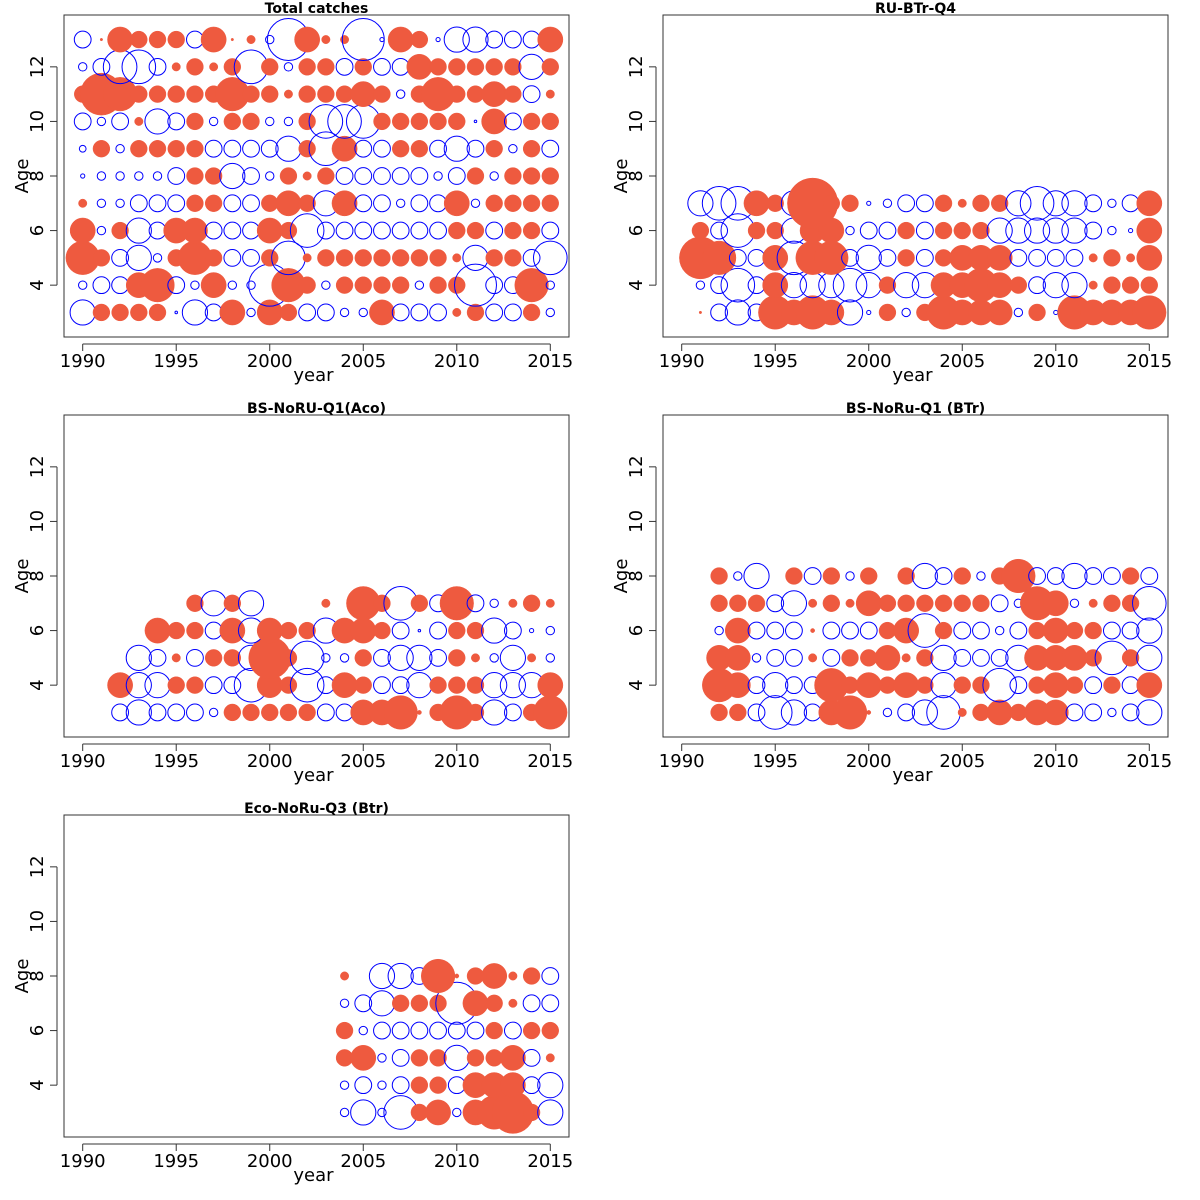 This screenshot has height=1200, width=1200. What do you see at coordinates (636, 66) in the screenshot?
I see `y-tick-label: 12` at bounding box center [636, 66].